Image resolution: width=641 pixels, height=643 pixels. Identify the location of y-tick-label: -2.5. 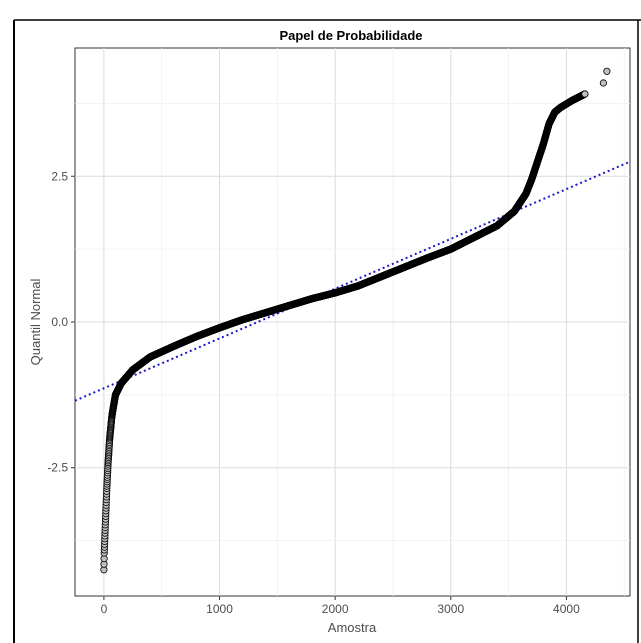
(57, 468).